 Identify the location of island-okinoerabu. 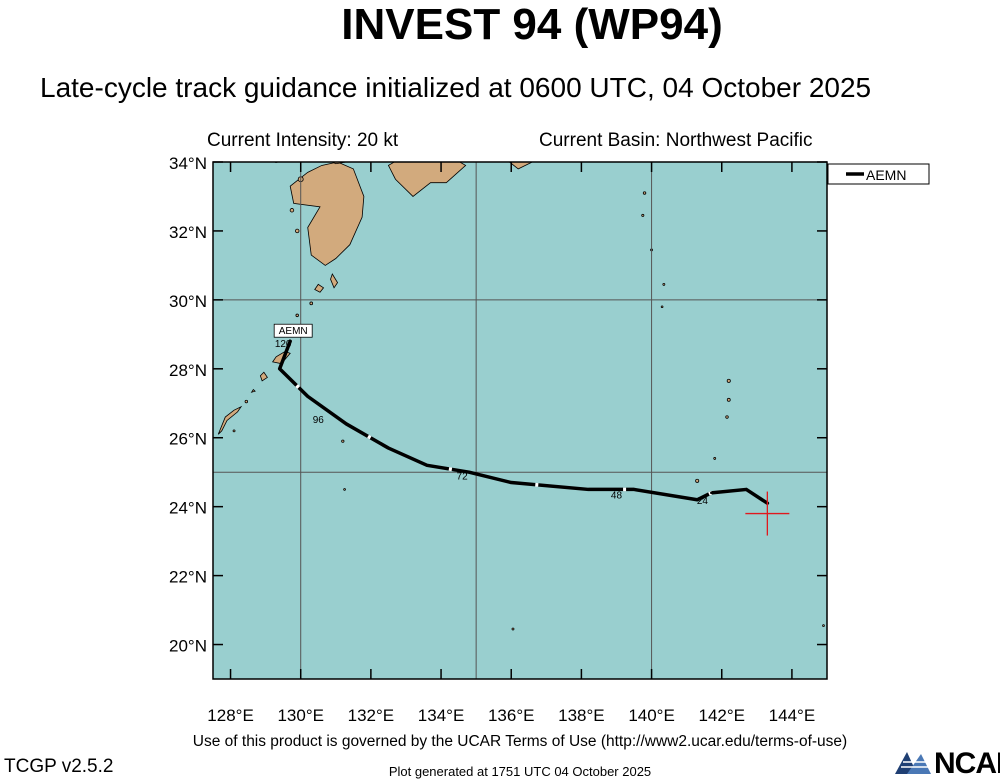
(253, 390).